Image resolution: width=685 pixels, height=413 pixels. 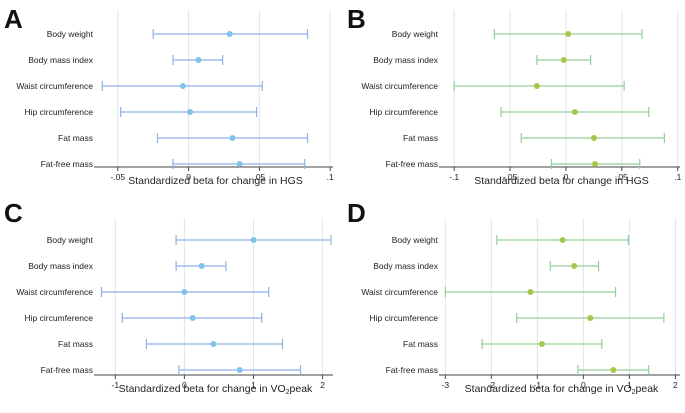 What do you see at coordinates (356, 19) in the screenshot?
I see `panel-letter-b: B` at bounding box center [356, 19].